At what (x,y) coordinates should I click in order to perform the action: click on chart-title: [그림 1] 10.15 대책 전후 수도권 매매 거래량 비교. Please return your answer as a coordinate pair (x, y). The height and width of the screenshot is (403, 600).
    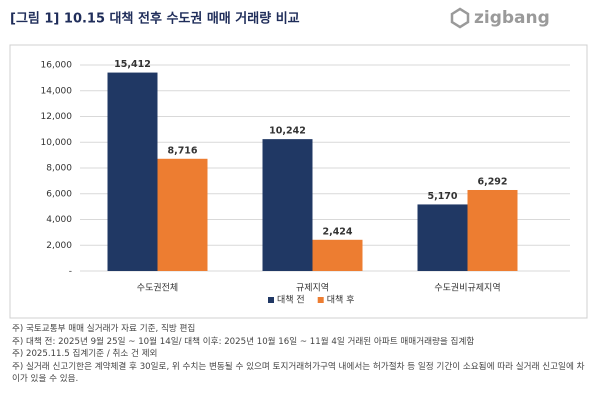
    Looking at the image, I should click on (155, 19).